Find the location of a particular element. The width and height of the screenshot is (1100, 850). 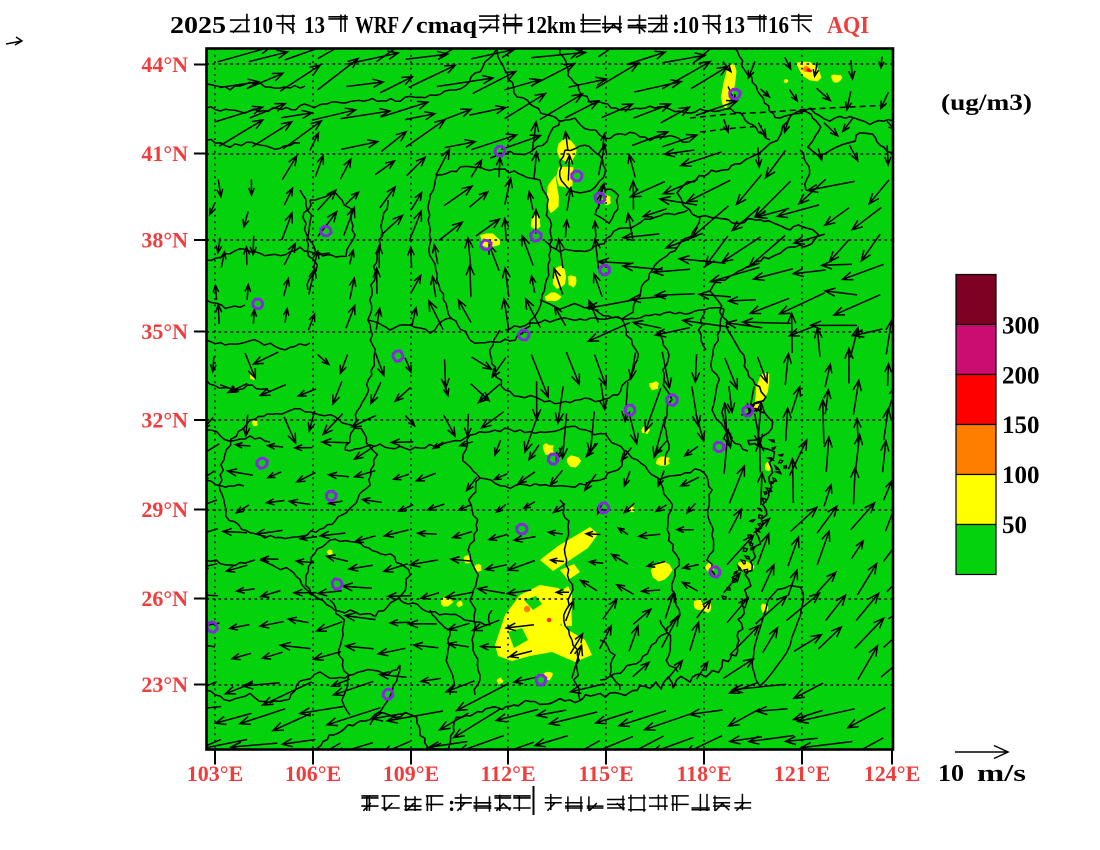

svg-text: AQI is located at coordinates (848, 26).